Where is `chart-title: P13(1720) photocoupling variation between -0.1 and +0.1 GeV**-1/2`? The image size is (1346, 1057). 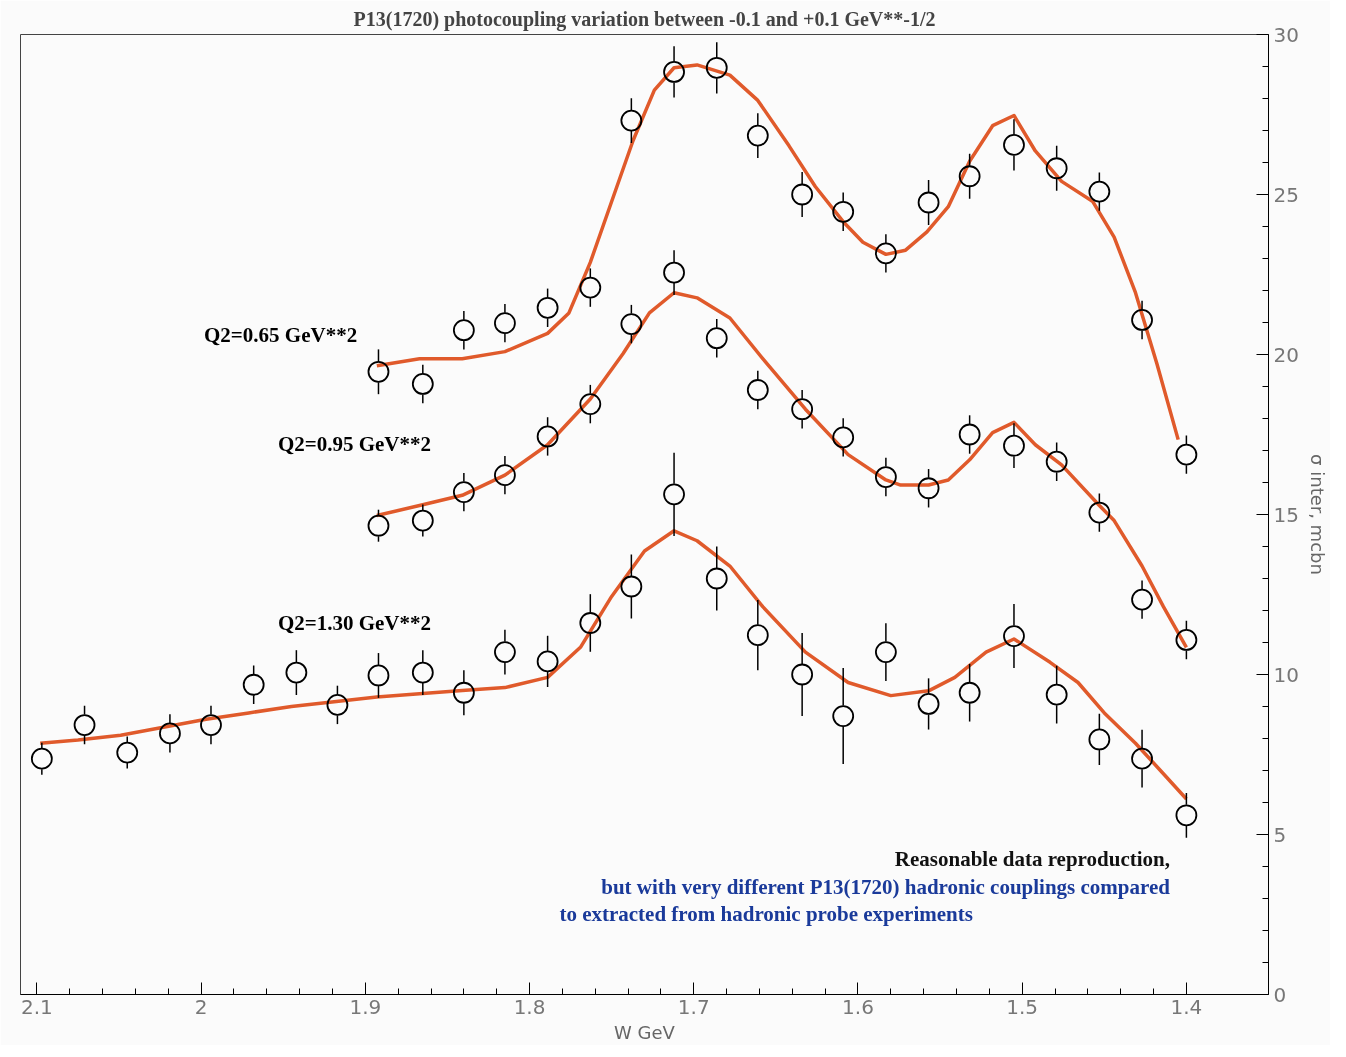 chart-title: P13(1720) photocoupling variation between -0.1 and +0.1 GeV**-1/2 is located at coordinates (644, 19).